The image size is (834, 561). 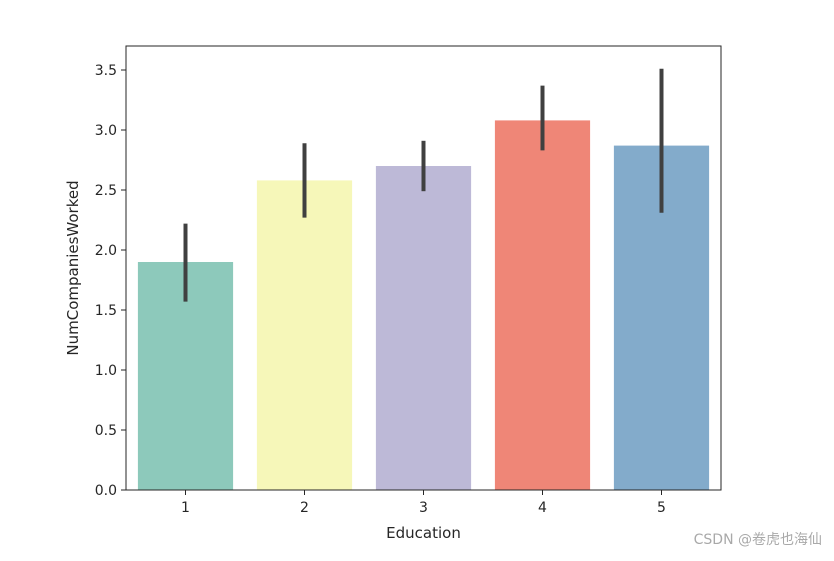 What do you see at coordinates (110, 281) in the screenshot?
I see `y-axis-ticks: 0.0 0.5 1.0 1.5 2.0 2.5 3.0 3.5` at bounding box center [110, 281].